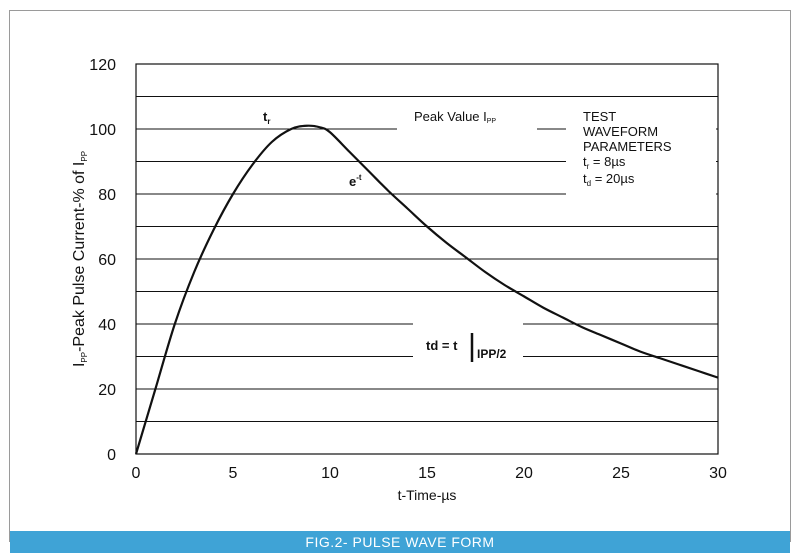  I want to click on params-tr: tr = 8µs, so click(604, 162).